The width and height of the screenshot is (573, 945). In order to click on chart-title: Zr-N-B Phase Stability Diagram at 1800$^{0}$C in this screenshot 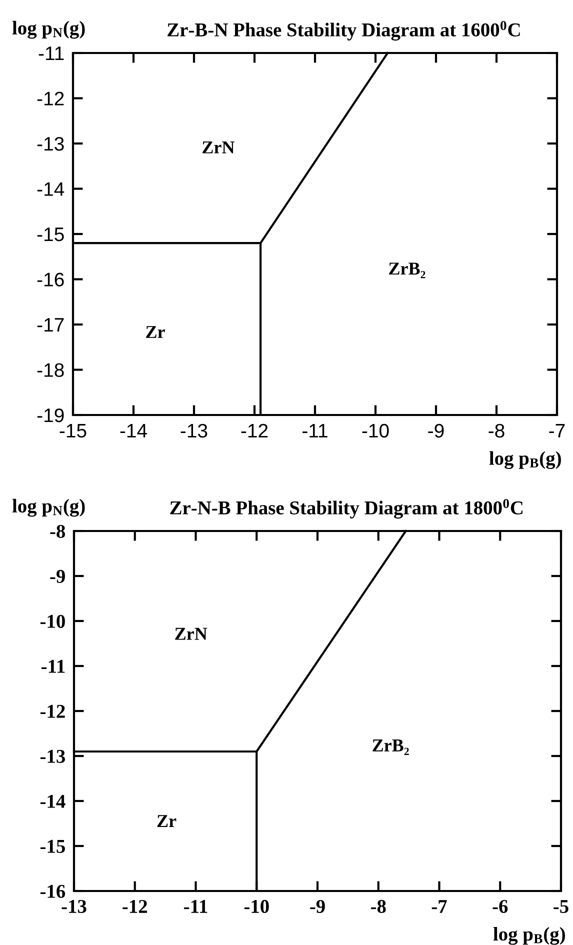, I will do `click(346, 508)`.